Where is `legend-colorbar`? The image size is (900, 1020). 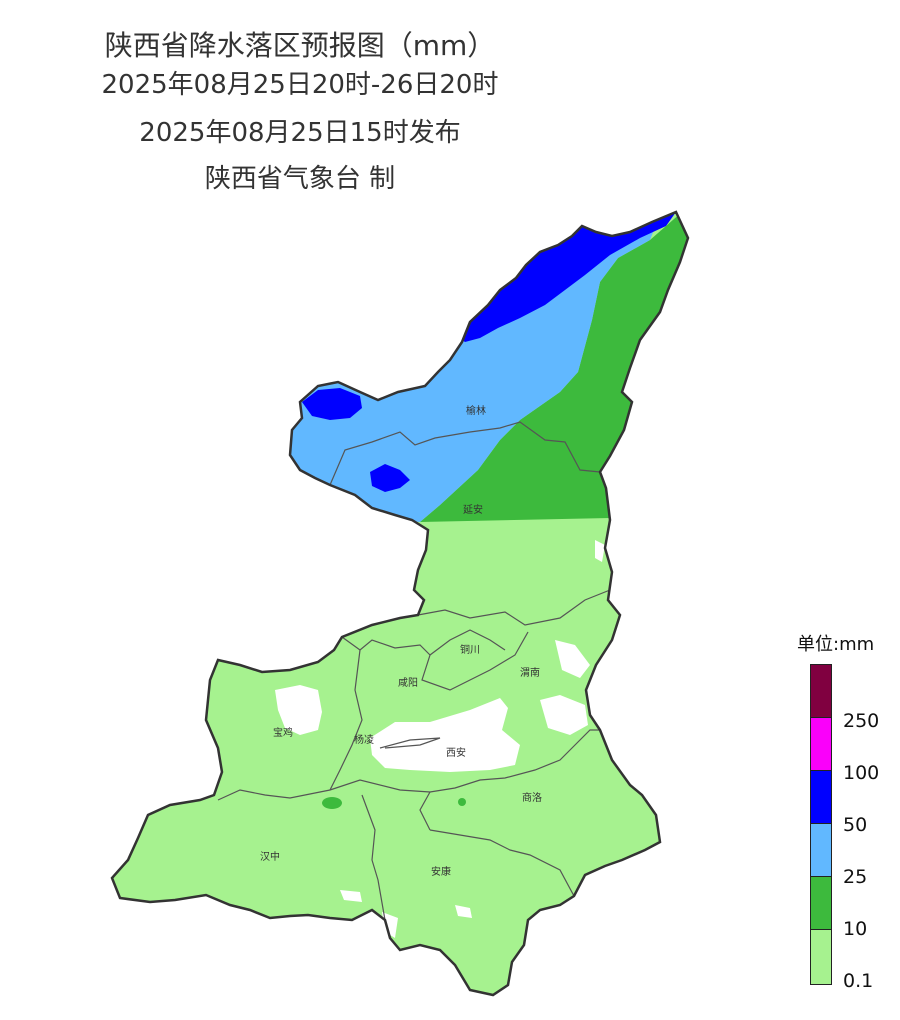 legend-colorbar is located at coordinates (821, 824).